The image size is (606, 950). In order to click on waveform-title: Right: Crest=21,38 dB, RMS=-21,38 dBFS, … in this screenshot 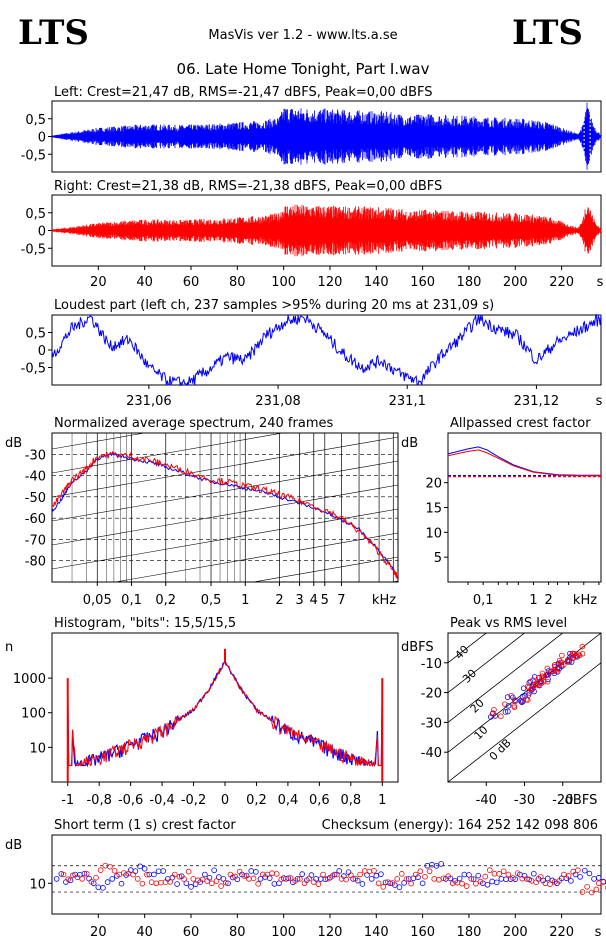, I will do `click(248, 186)`.